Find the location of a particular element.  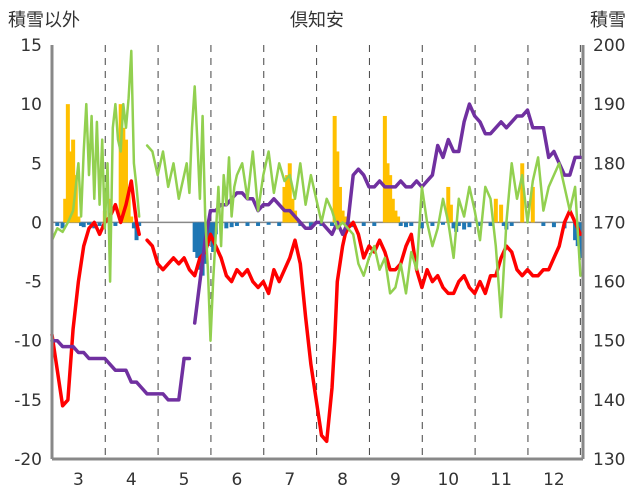

y-tick-label: 5 is located at coordinates (36, 164).